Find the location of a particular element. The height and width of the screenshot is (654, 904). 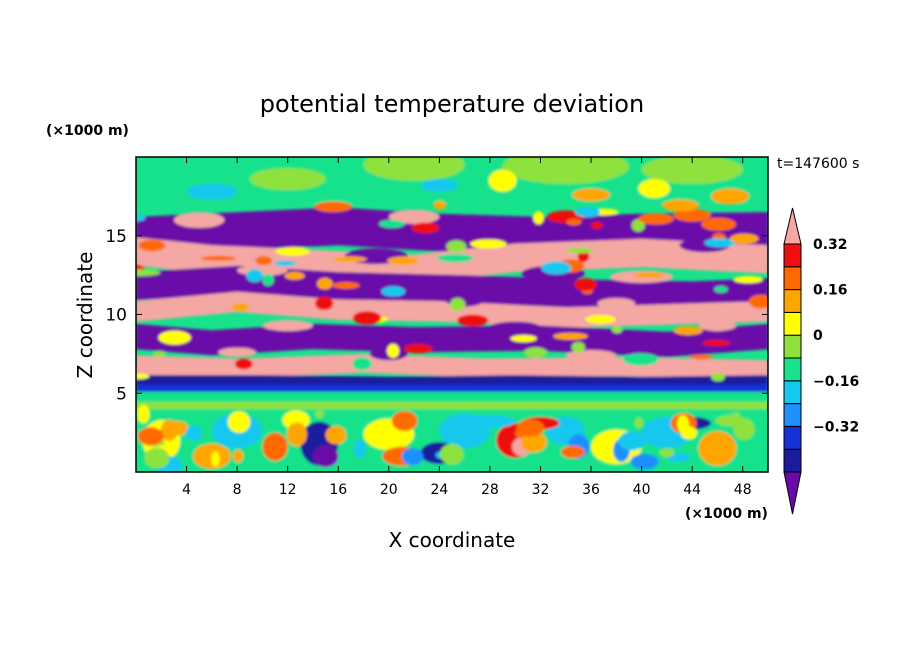

x-tick-label: 16 is located at coordinates (338, 490).